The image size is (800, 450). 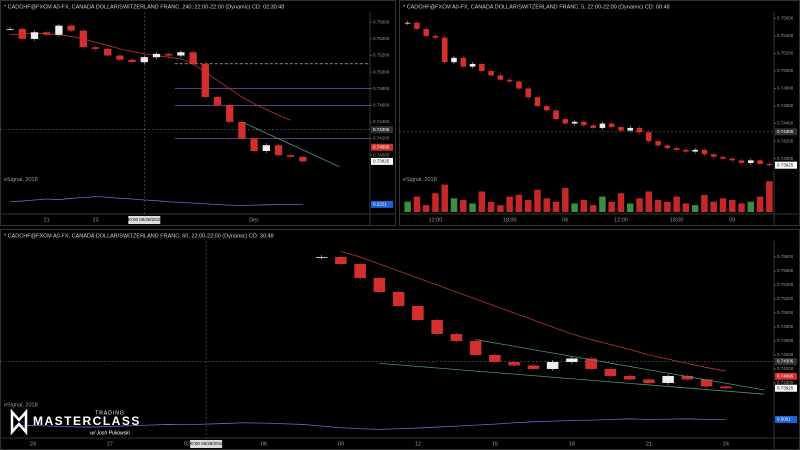 I want to click on y-tick-label: 0.74000, so click(x=785, y=382).